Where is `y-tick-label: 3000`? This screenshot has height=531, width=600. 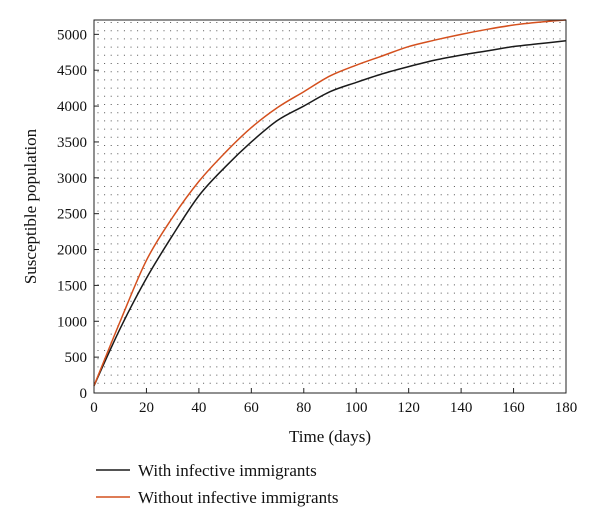 y-tick-label: 3000 is located at coordinates (72, 179).